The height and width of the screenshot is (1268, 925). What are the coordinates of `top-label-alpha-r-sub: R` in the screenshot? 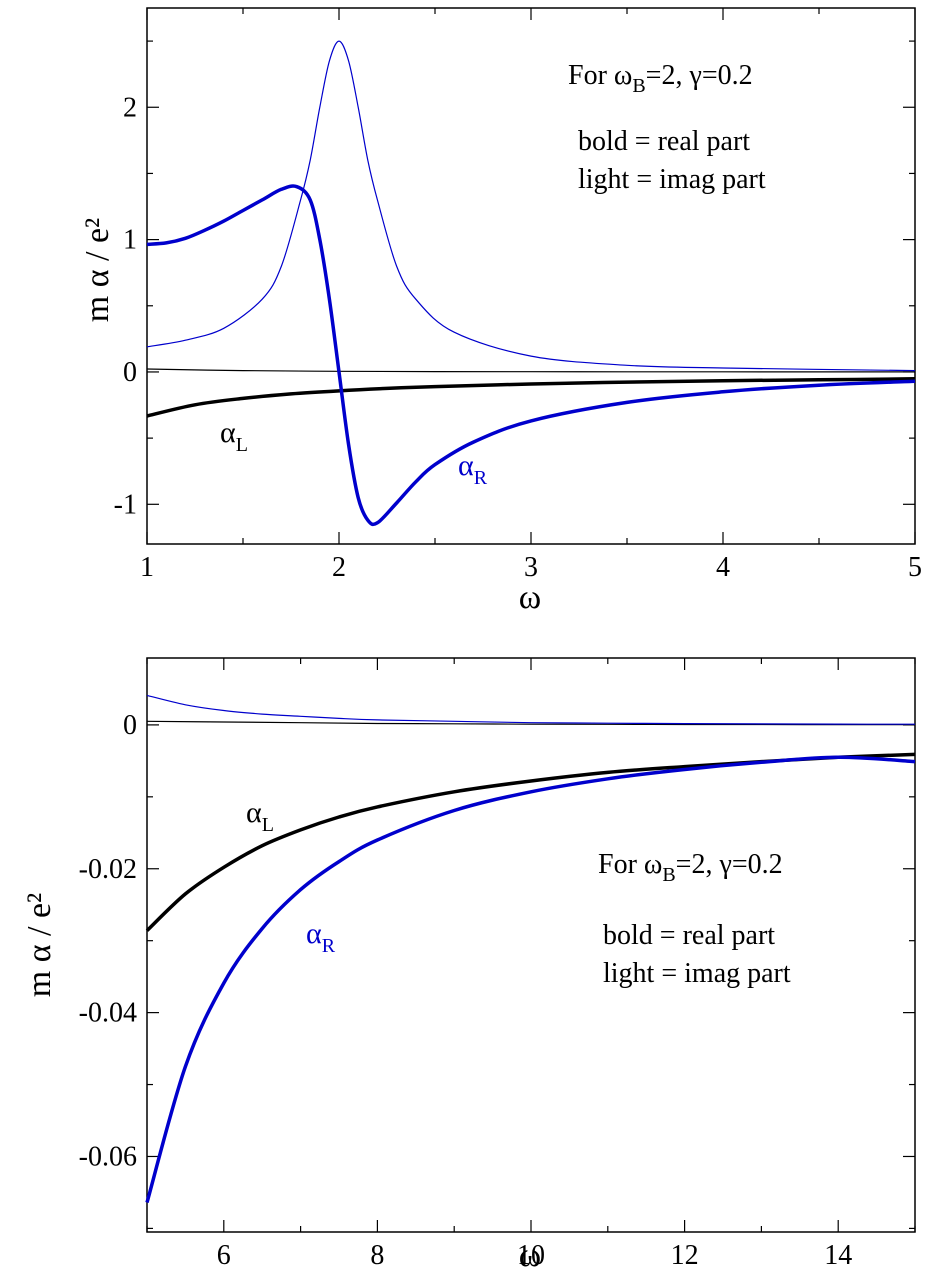 It's located at (481, 478).